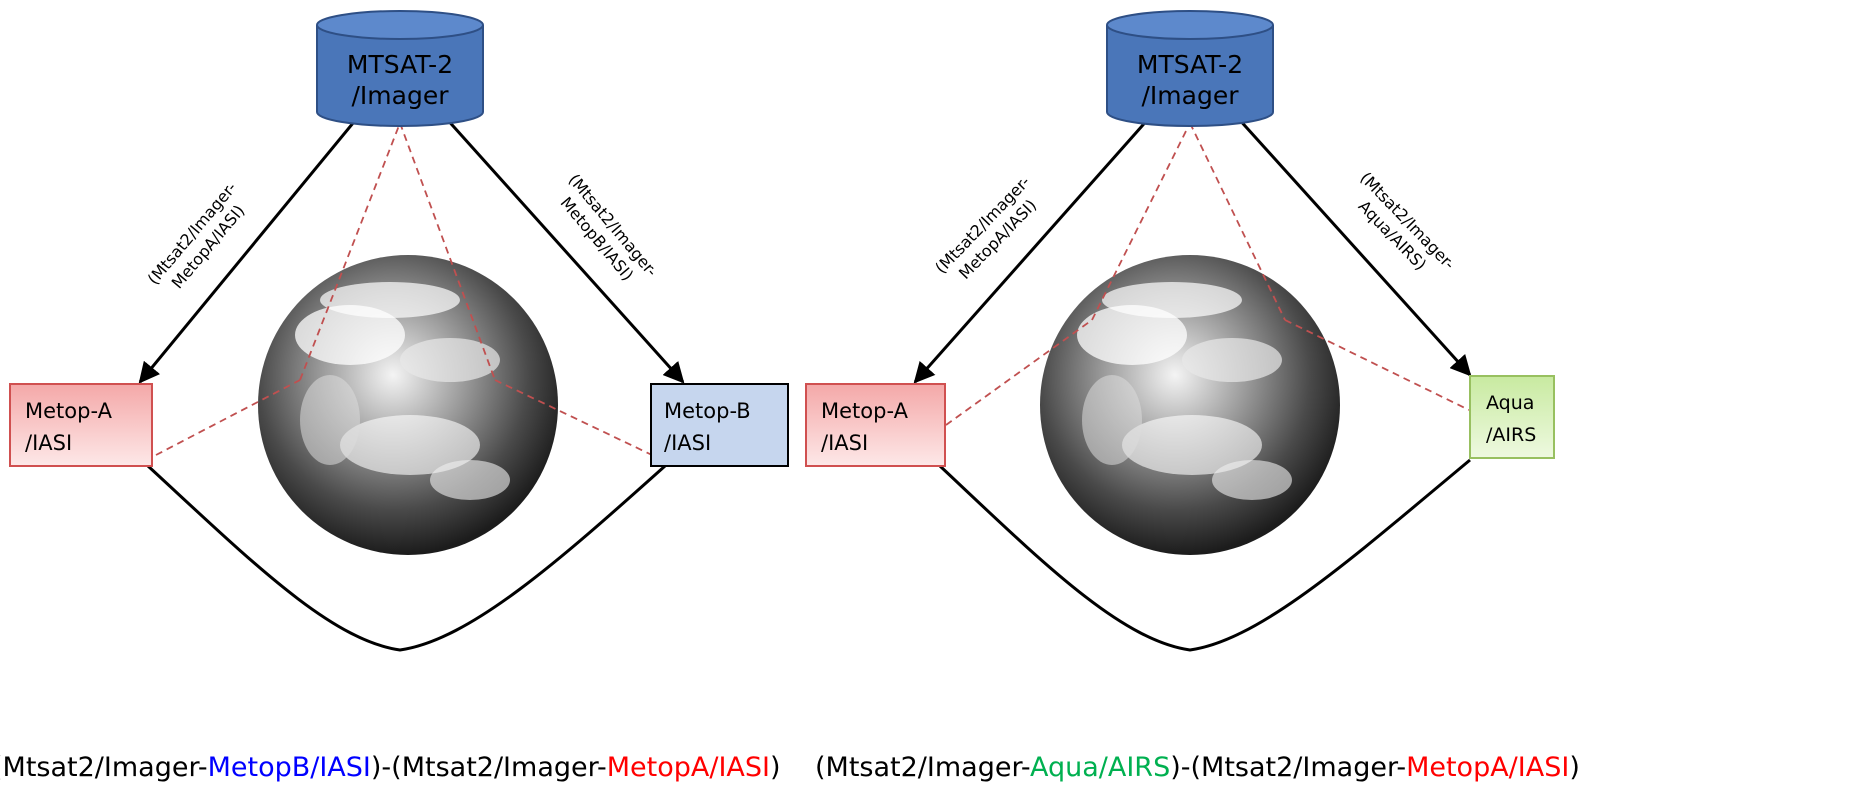 This screenshot has width=1858, height=793. I want to click on arrow-to-metop-b, so click(564, 249).